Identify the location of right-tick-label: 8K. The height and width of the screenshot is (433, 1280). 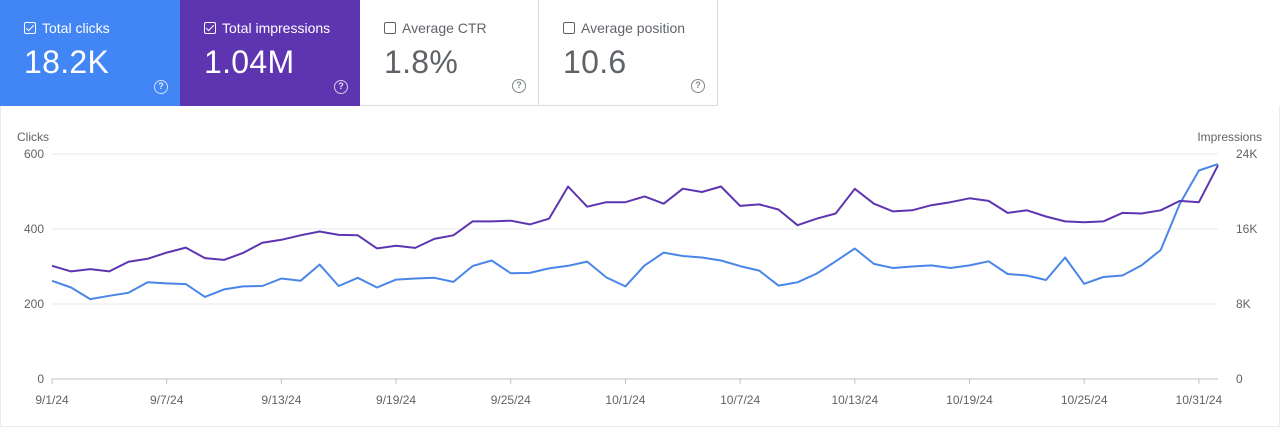
(1243, 304).